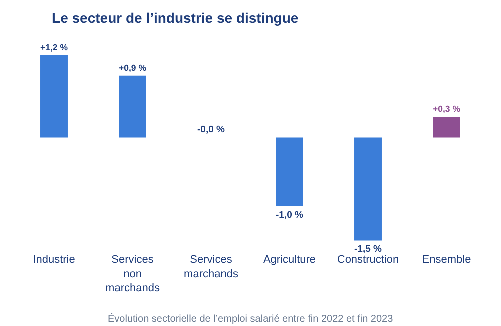 The width and height of the screenshot is (501, 326). Describe the element at coordinates (212, 130) in the screenshot. I see `data-label: -0,0 %` at that location.